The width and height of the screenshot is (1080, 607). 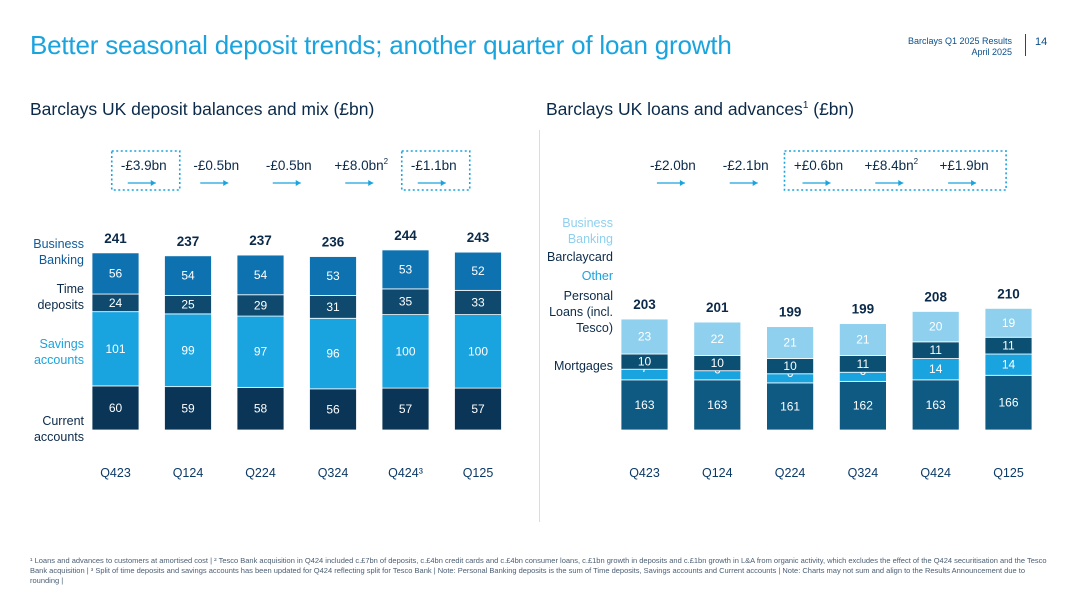 What do you see at coordinates (588, 296) in the screenshot?
I see `legend-label: Personal` at bounding box center [588, 296].